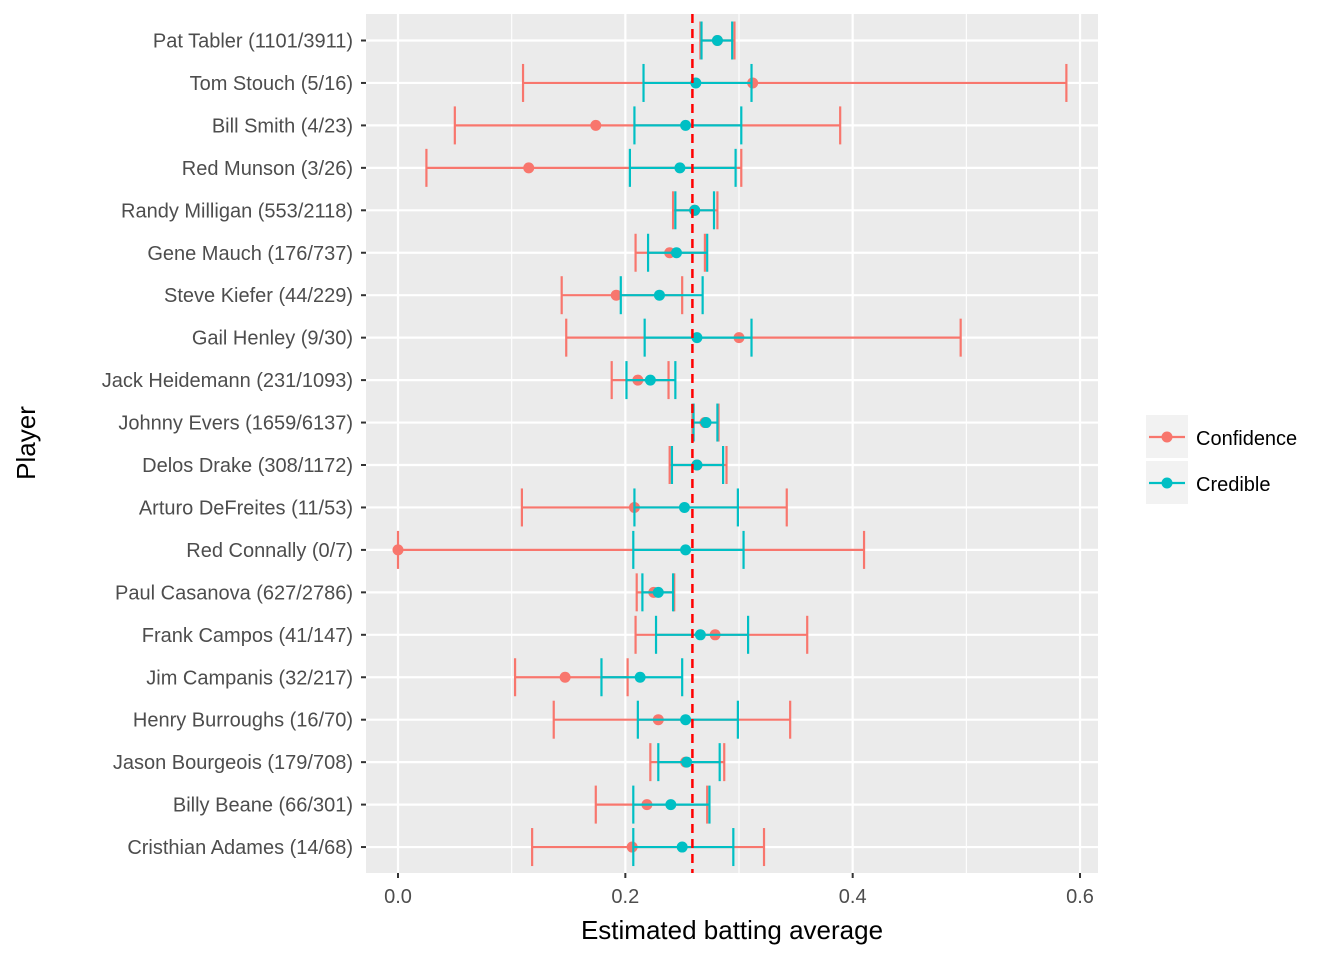 Image resolution: width=1344 pixels, height=960 pixels. What do you see at coordinates (1080, 897) in the screenshot?
I see `x-tick-label: 0.6` at bounding box center [1080, 897].